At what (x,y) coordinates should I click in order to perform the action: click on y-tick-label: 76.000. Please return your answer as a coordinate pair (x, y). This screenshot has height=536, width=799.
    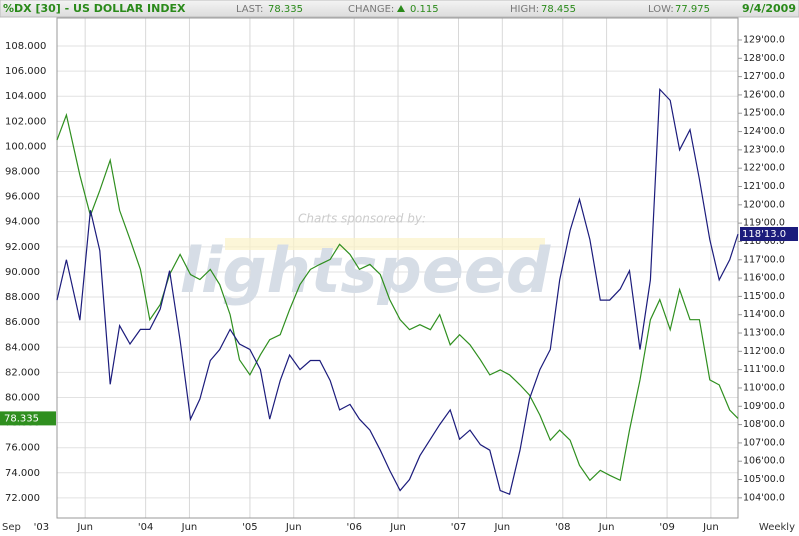
    Looking at the image, I should click on (22, 448).